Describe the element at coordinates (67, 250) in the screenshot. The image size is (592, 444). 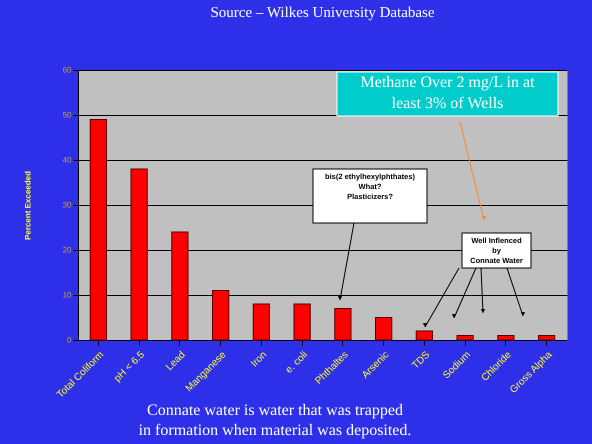
I see `y-tick-label: 20` at that location.